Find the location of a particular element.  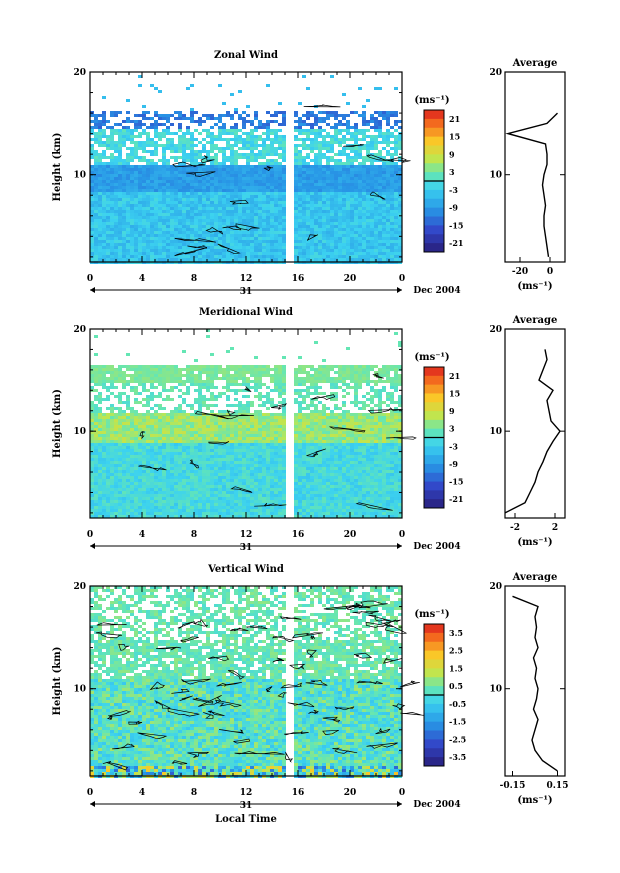

average-x-tick-label: 0 is located at coordinates (550, 272).